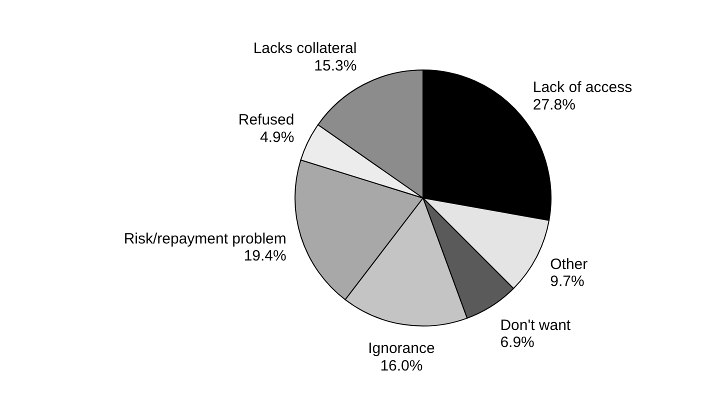 Image resolution: width=713 pixels, height=401 pixels. What do you see at coordinates (401, 365) in the screenshot?
I see `data-label: 16.0%` at bounding box center [401, 365].